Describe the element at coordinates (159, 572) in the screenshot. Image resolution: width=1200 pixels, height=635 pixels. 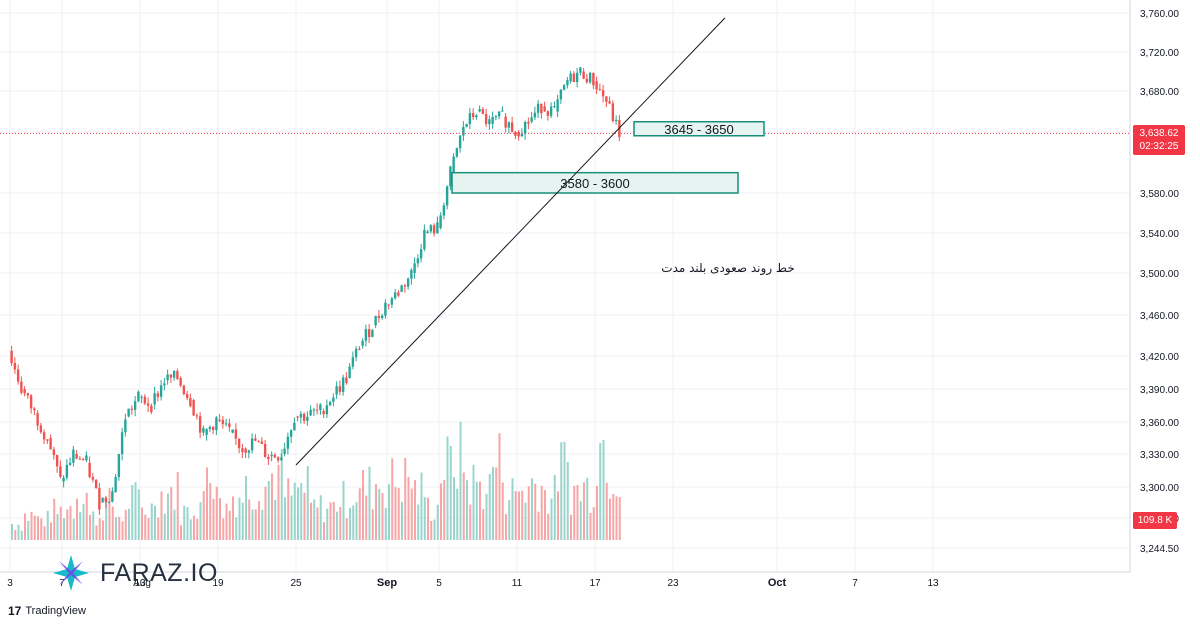
I see `logo-text: FARAZ.IO` at that location.